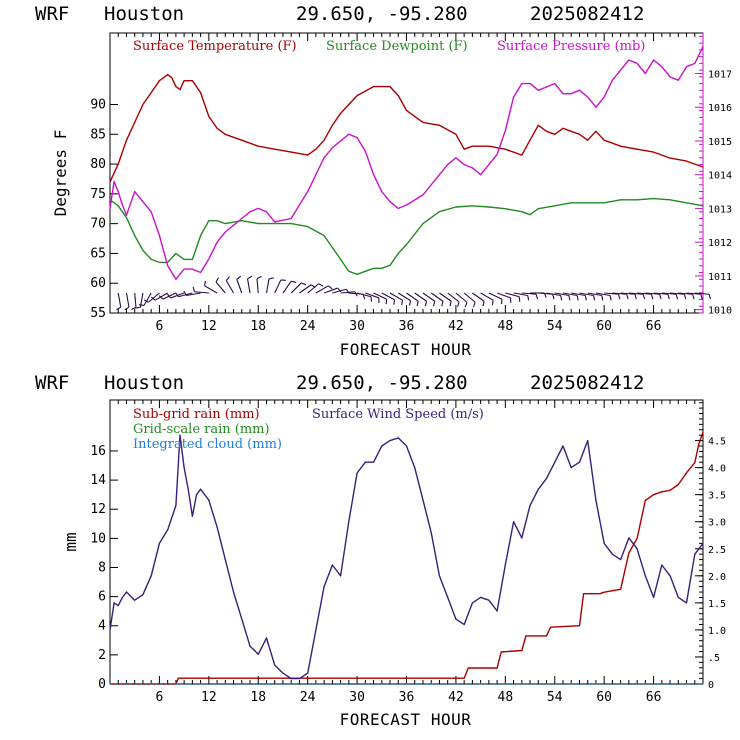 This screenshot has width=740, height=740. Describe the element at coordinates (98, 253) in the screenshot. I see `y-tick-label: 65` at that location.